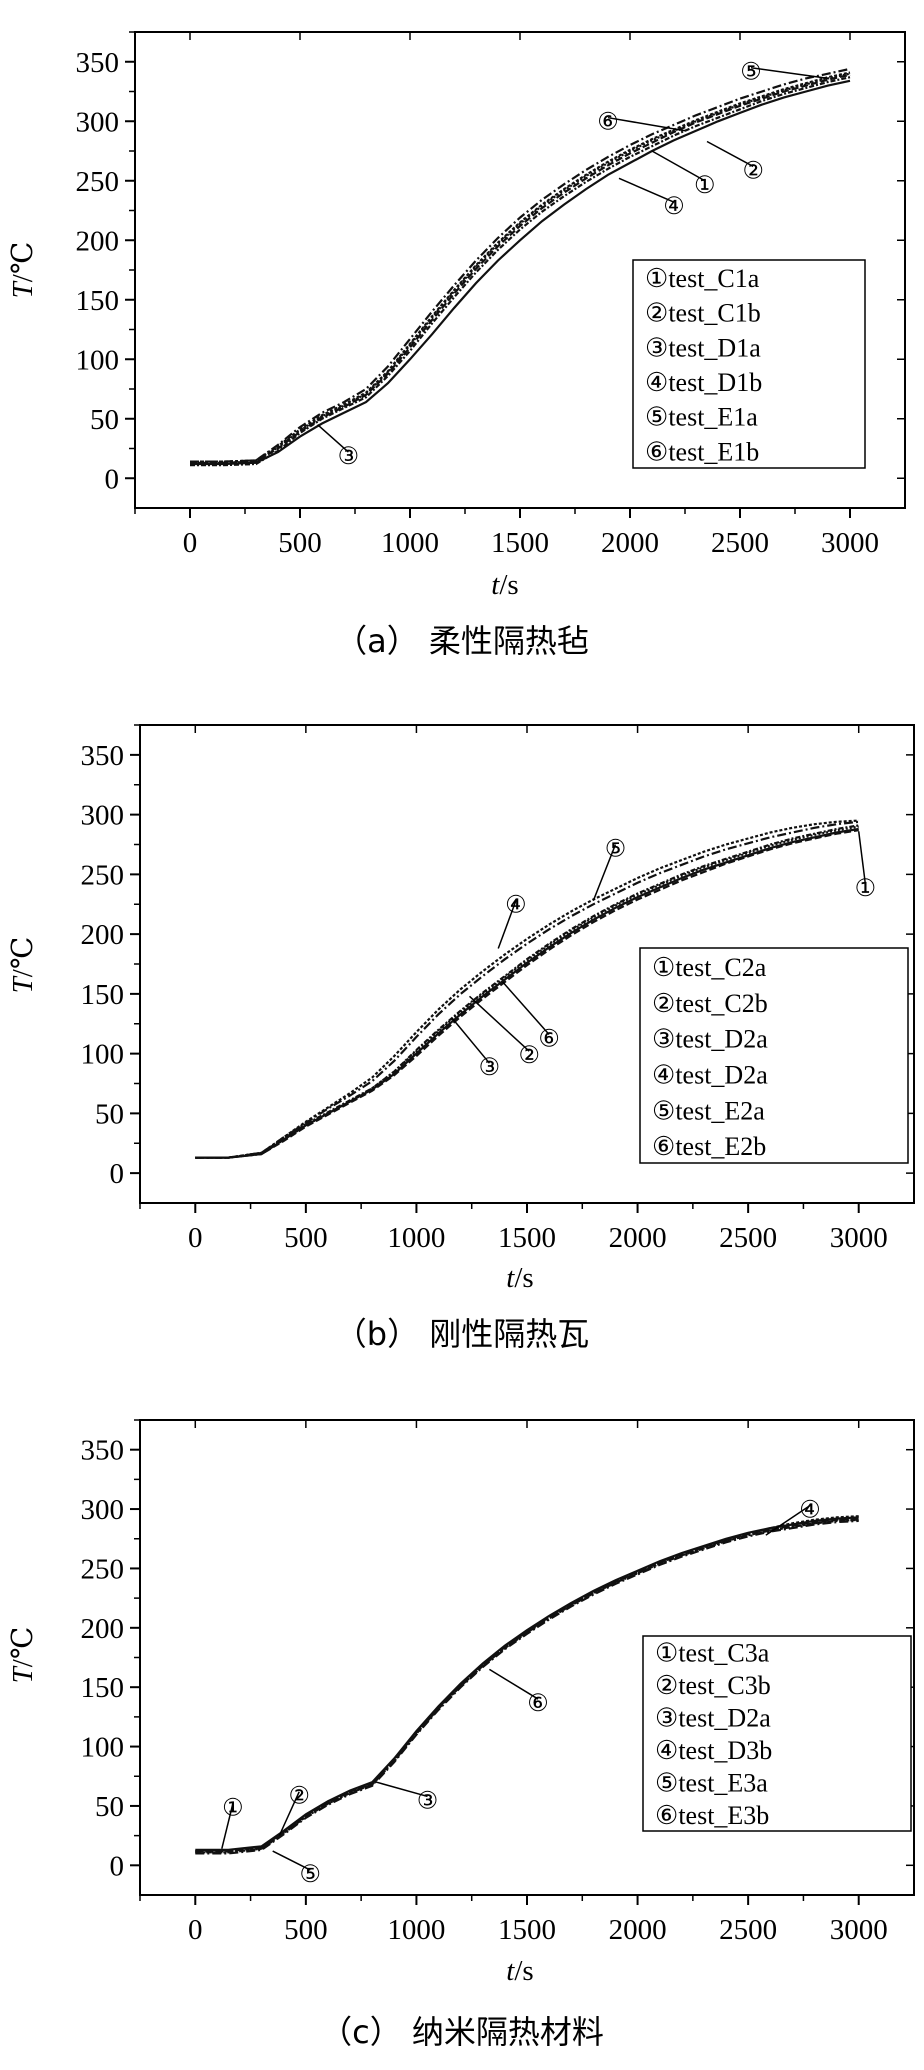 The image size is (924, 2070). What do you see at coordinates (701, 417) in the screenshot?
I see `legend-entry: ⑤test_E1a` at bounding box center [701, 417].